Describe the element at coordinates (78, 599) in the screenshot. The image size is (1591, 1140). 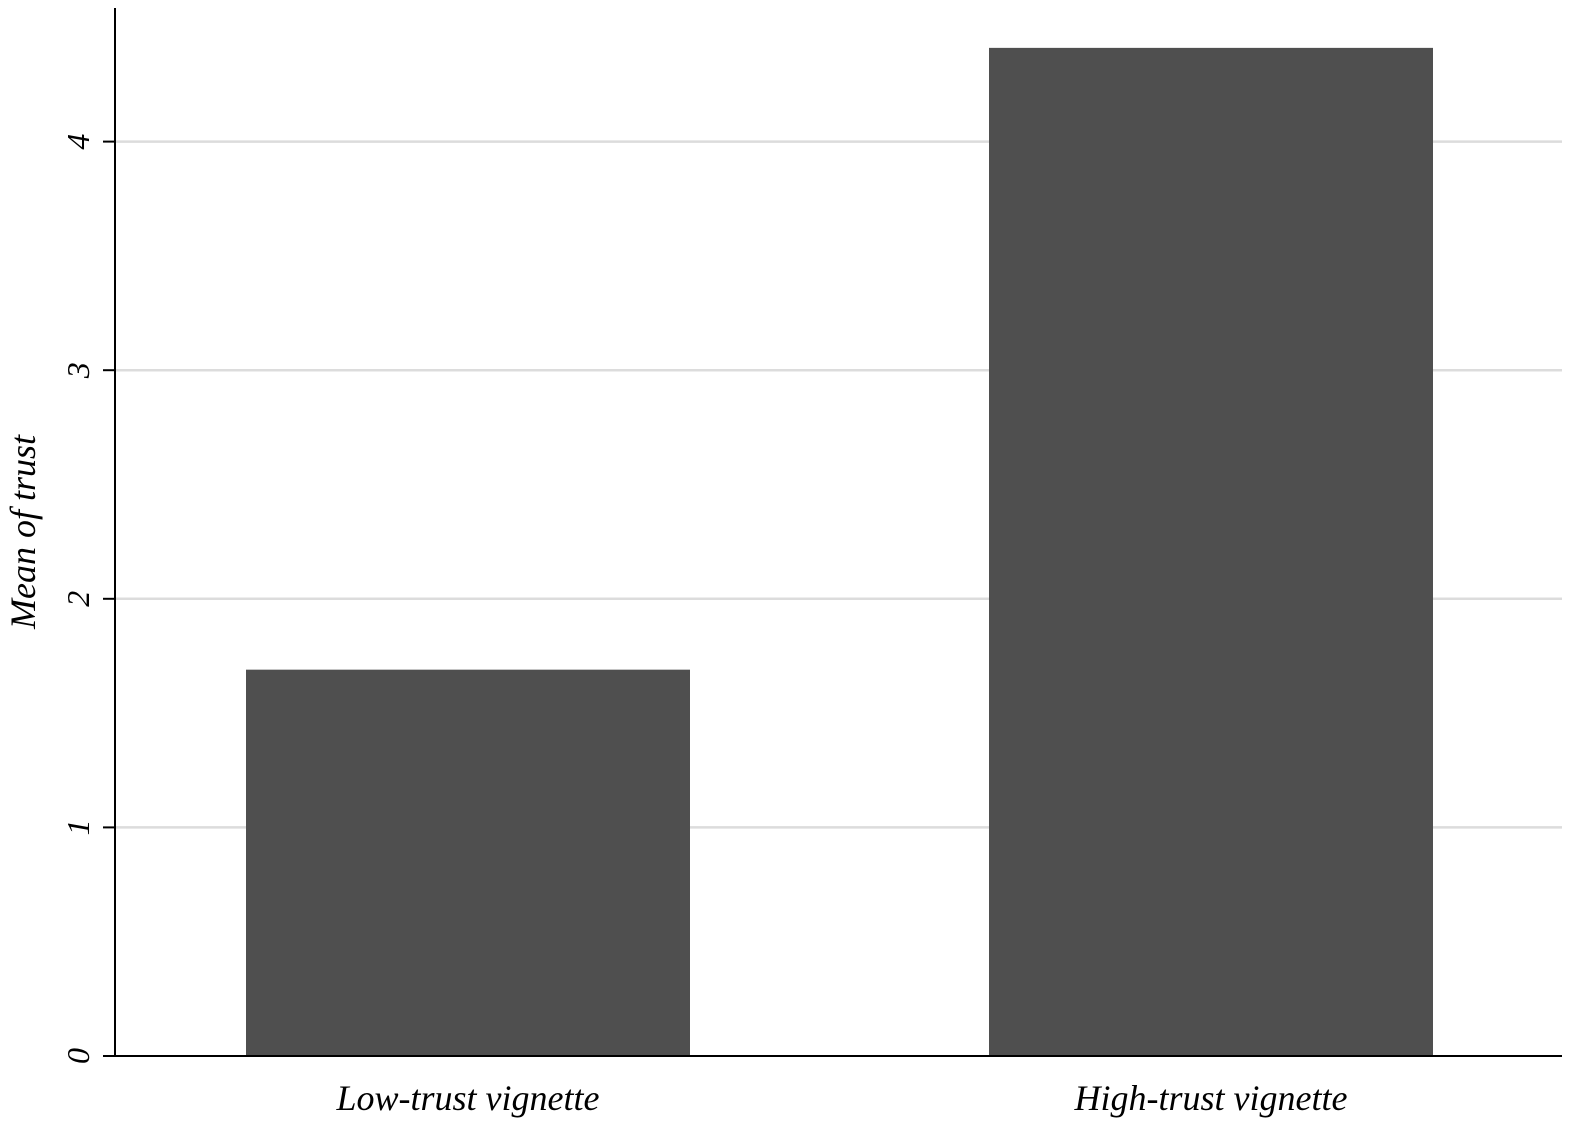
I see `y-tick-label: 2` at that location.